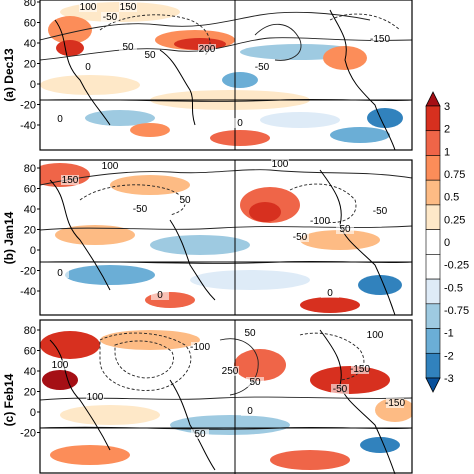 The height and width of the screenshot is (474, 474). What do you see at coordinates (30, 66) in the screenshot?
I see `panel-a-yticks: 80 60 40 20 0 -20 -40` at bounding box center [30, 66].